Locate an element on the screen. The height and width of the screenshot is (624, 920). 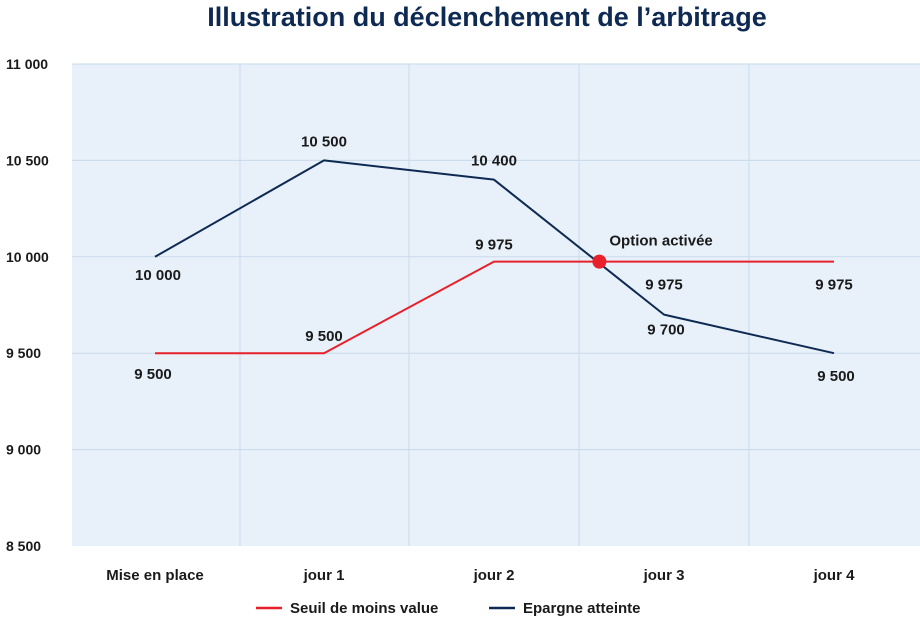
x-tick-label: jour 1 is located at coordinates (324, 575).